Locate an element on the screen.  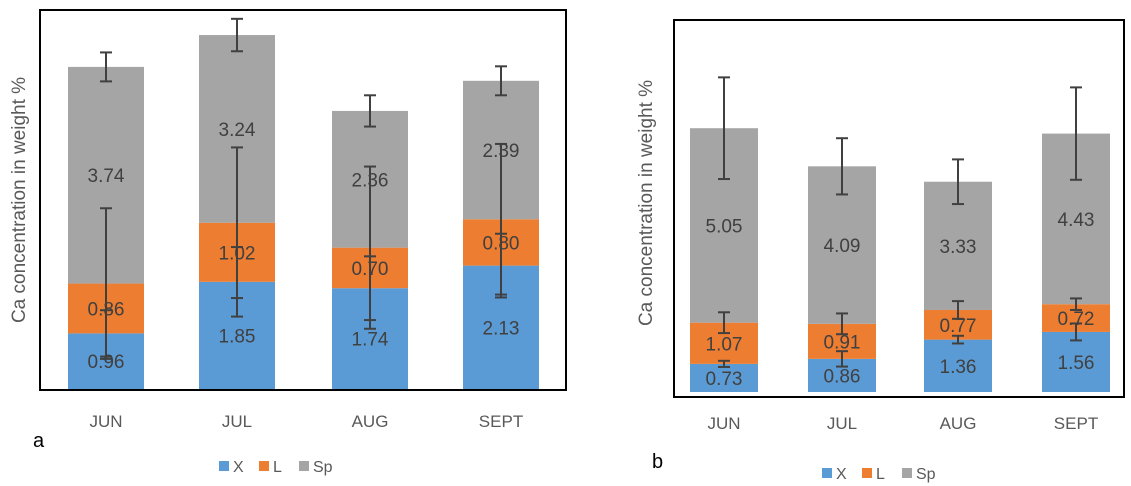
data-label-x-sept: 1.56 is located at coordinates (1076, 363).